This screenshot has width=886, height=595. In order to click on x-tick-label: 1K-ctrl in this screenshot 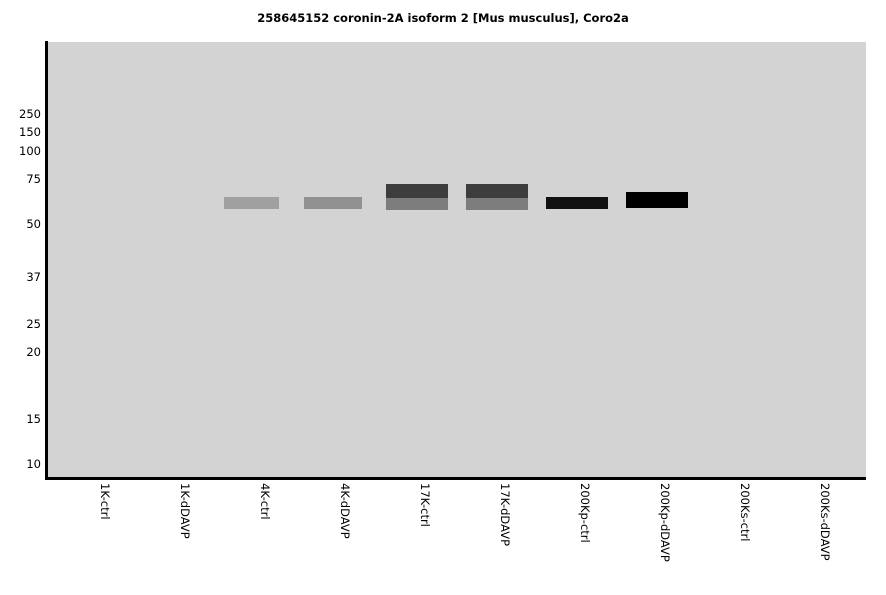, I will do `click(104, 501)`.